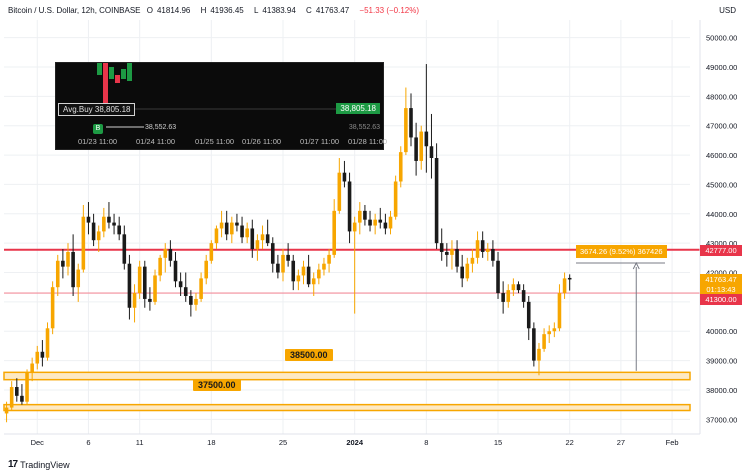 The width and height of the screenshot is (750, 474). Describe the element at coordinates (498, 442) in the screenshot. I see `time-tick-label: 15` at that location.